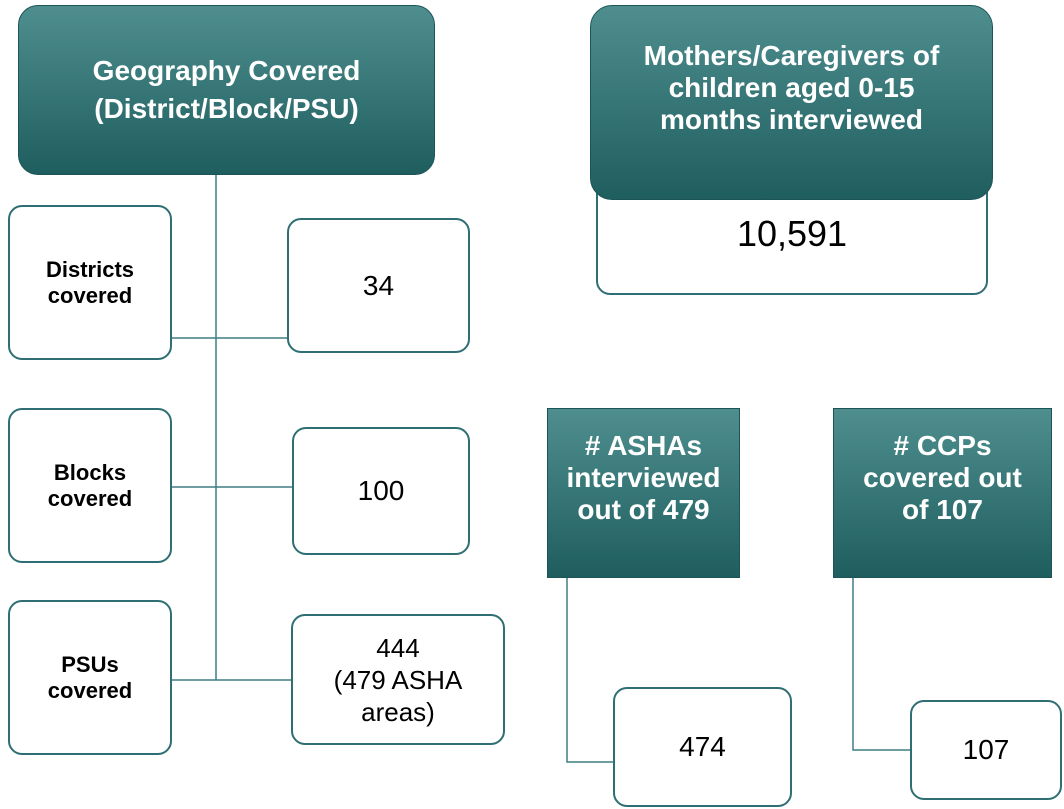 The width and height of the screenshot is (1064, 809). What do you see at coordinates (378, 285) in the screenshot?
I see `row-value: 34` at bounding box center [378, 285].